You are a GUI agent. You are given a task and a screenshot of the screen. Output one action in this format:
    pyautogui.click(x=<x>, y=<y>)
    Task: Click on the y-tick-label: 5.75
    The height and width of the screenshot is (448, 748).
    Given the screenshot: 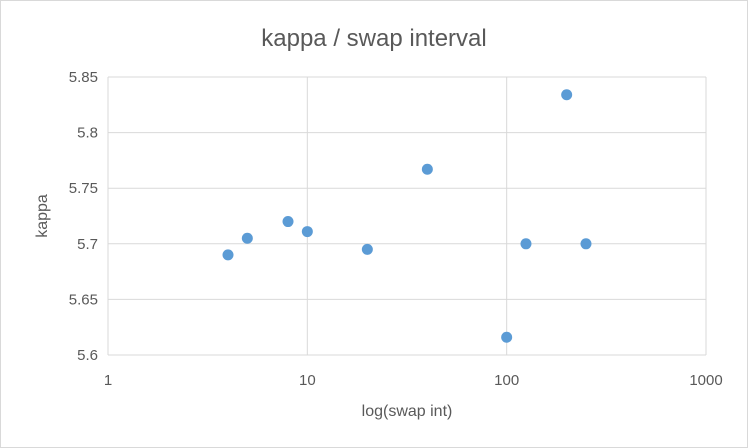 What is the action you would take?
    pyautogui.click(x=83, y=188)
    